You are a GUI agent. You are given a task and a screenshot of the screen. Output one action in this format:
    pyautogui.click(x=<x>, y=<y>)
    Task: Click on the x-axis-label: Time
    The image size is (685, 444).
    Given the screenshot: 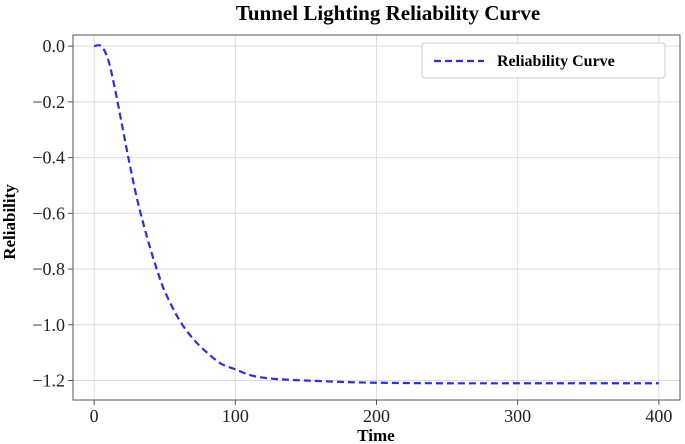 What is the action you would take?
    pyautogui.click(x=376, y=435)
    